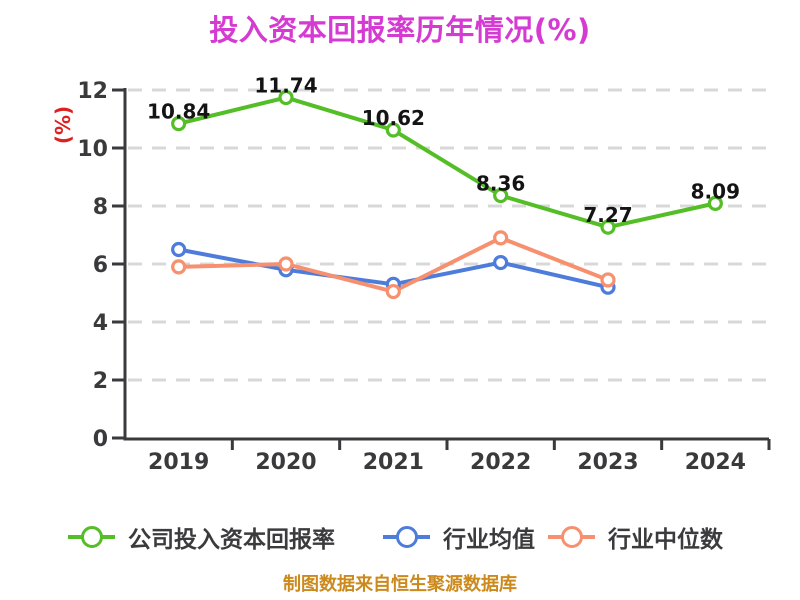  I want to click on legend-item-company-roic: 公司投入资本回报率, so click(201, 537).